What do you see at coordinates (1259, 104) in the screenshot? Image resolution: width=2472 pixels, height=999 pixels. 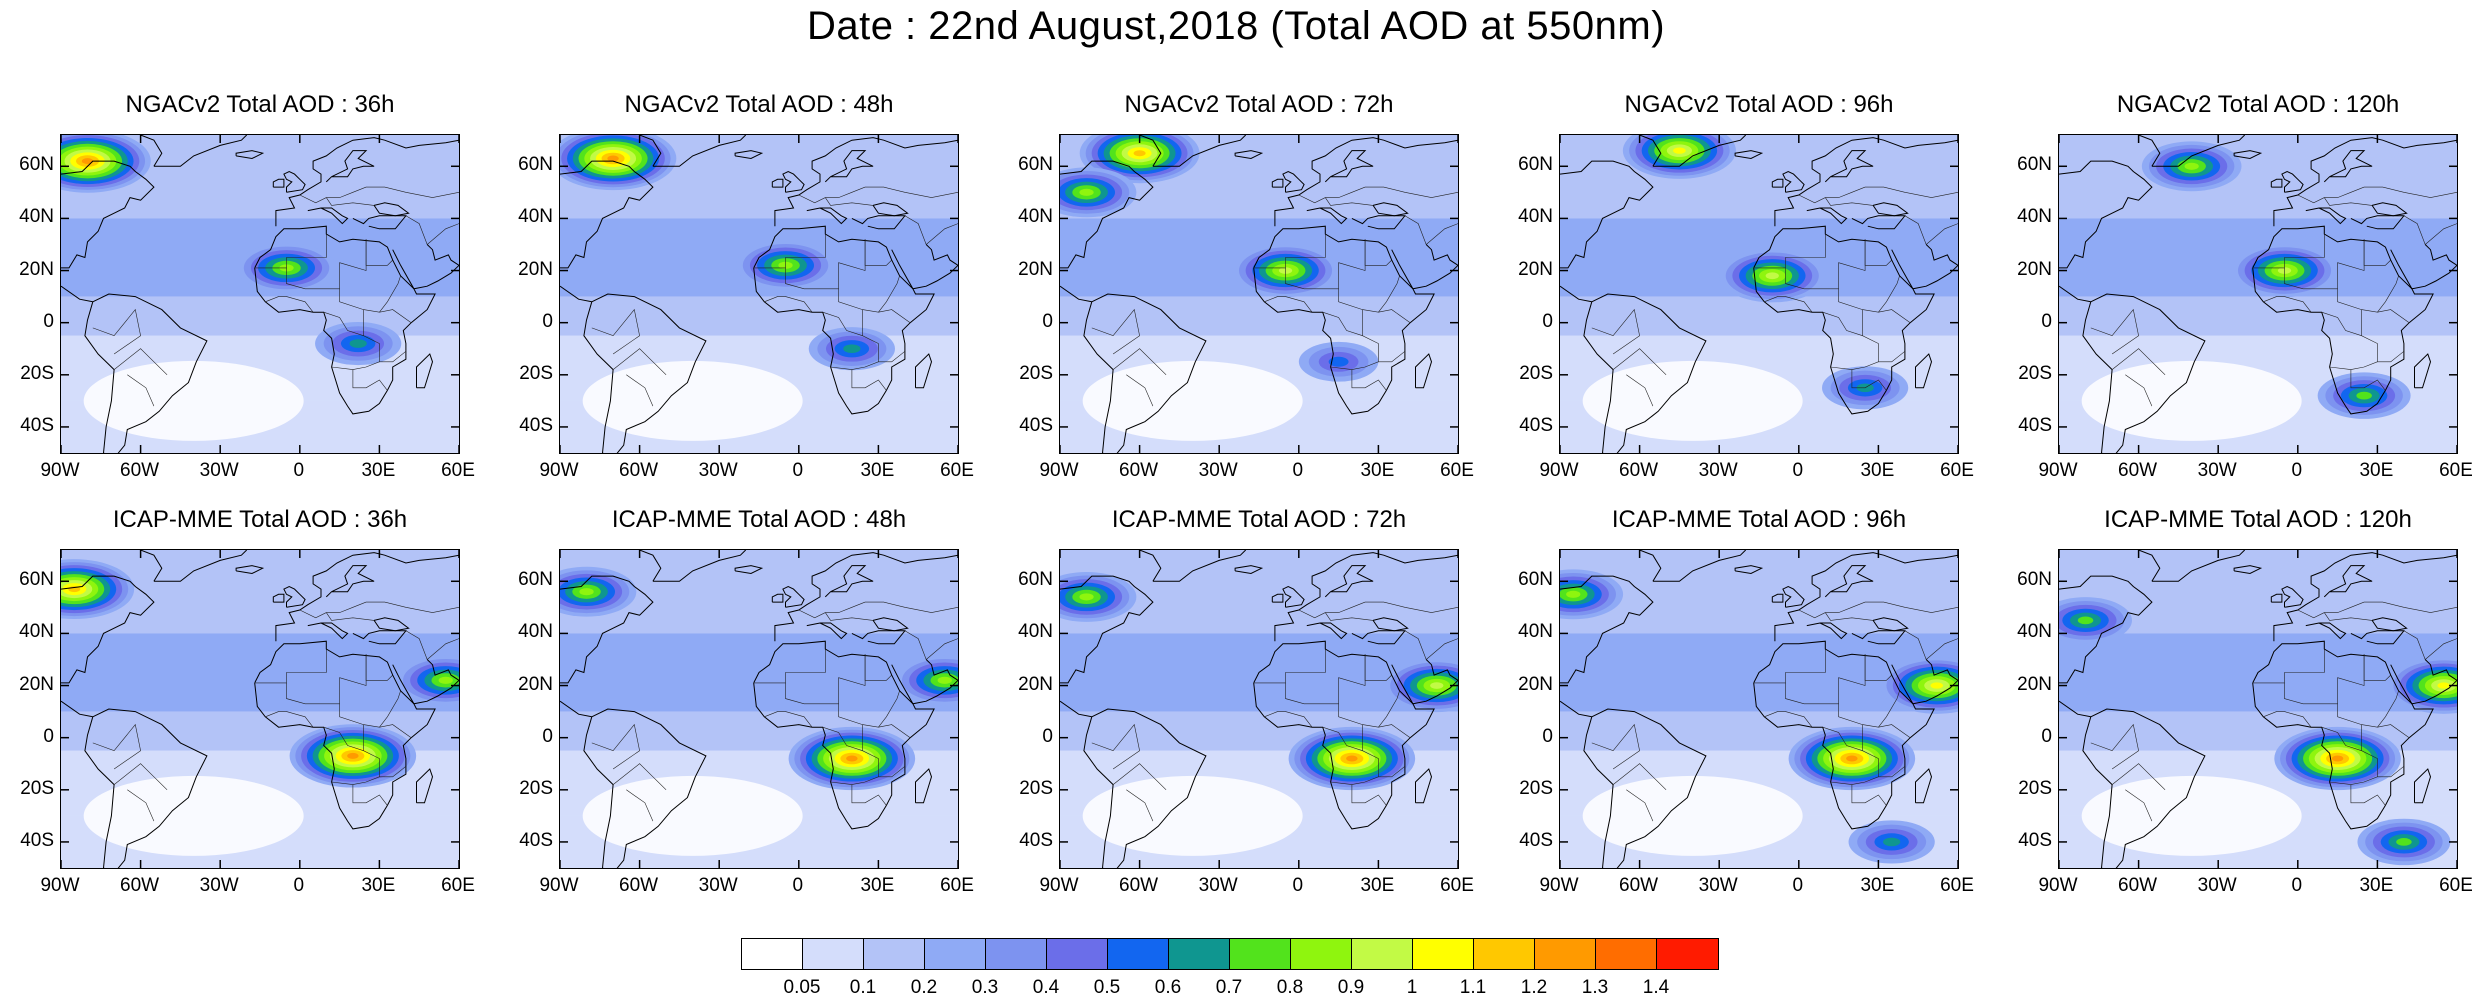 I see `panel-title: NGACv2 Total AOD : 72h` at bounding box center [1259, 104].